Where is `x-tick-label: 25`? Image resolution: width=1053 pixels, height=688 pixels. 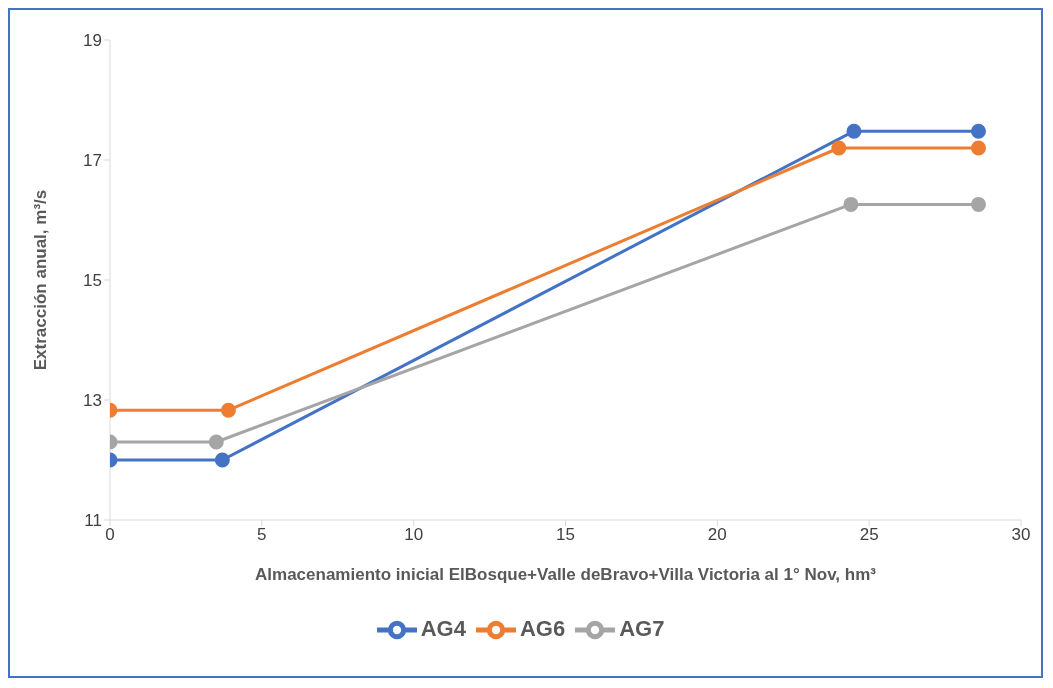
x-tick-label: 25 is located at coordinates (869, 535).